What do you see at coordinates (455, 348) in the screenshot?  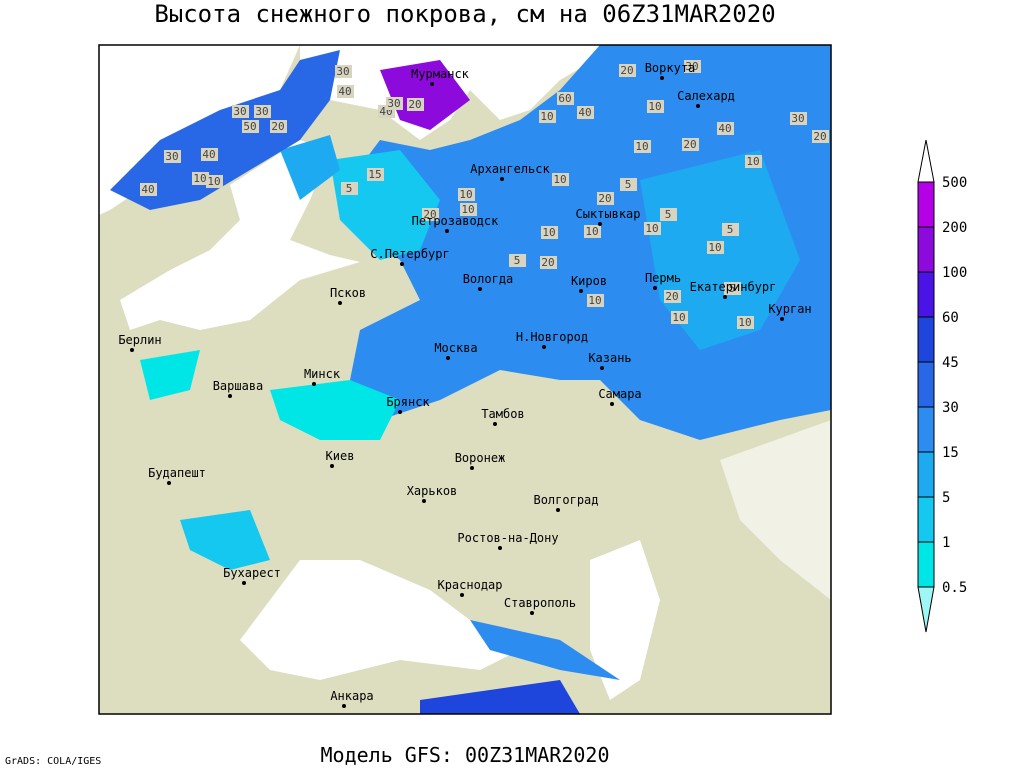 I see `city-label: Москва` at bounding box center [455, 348].